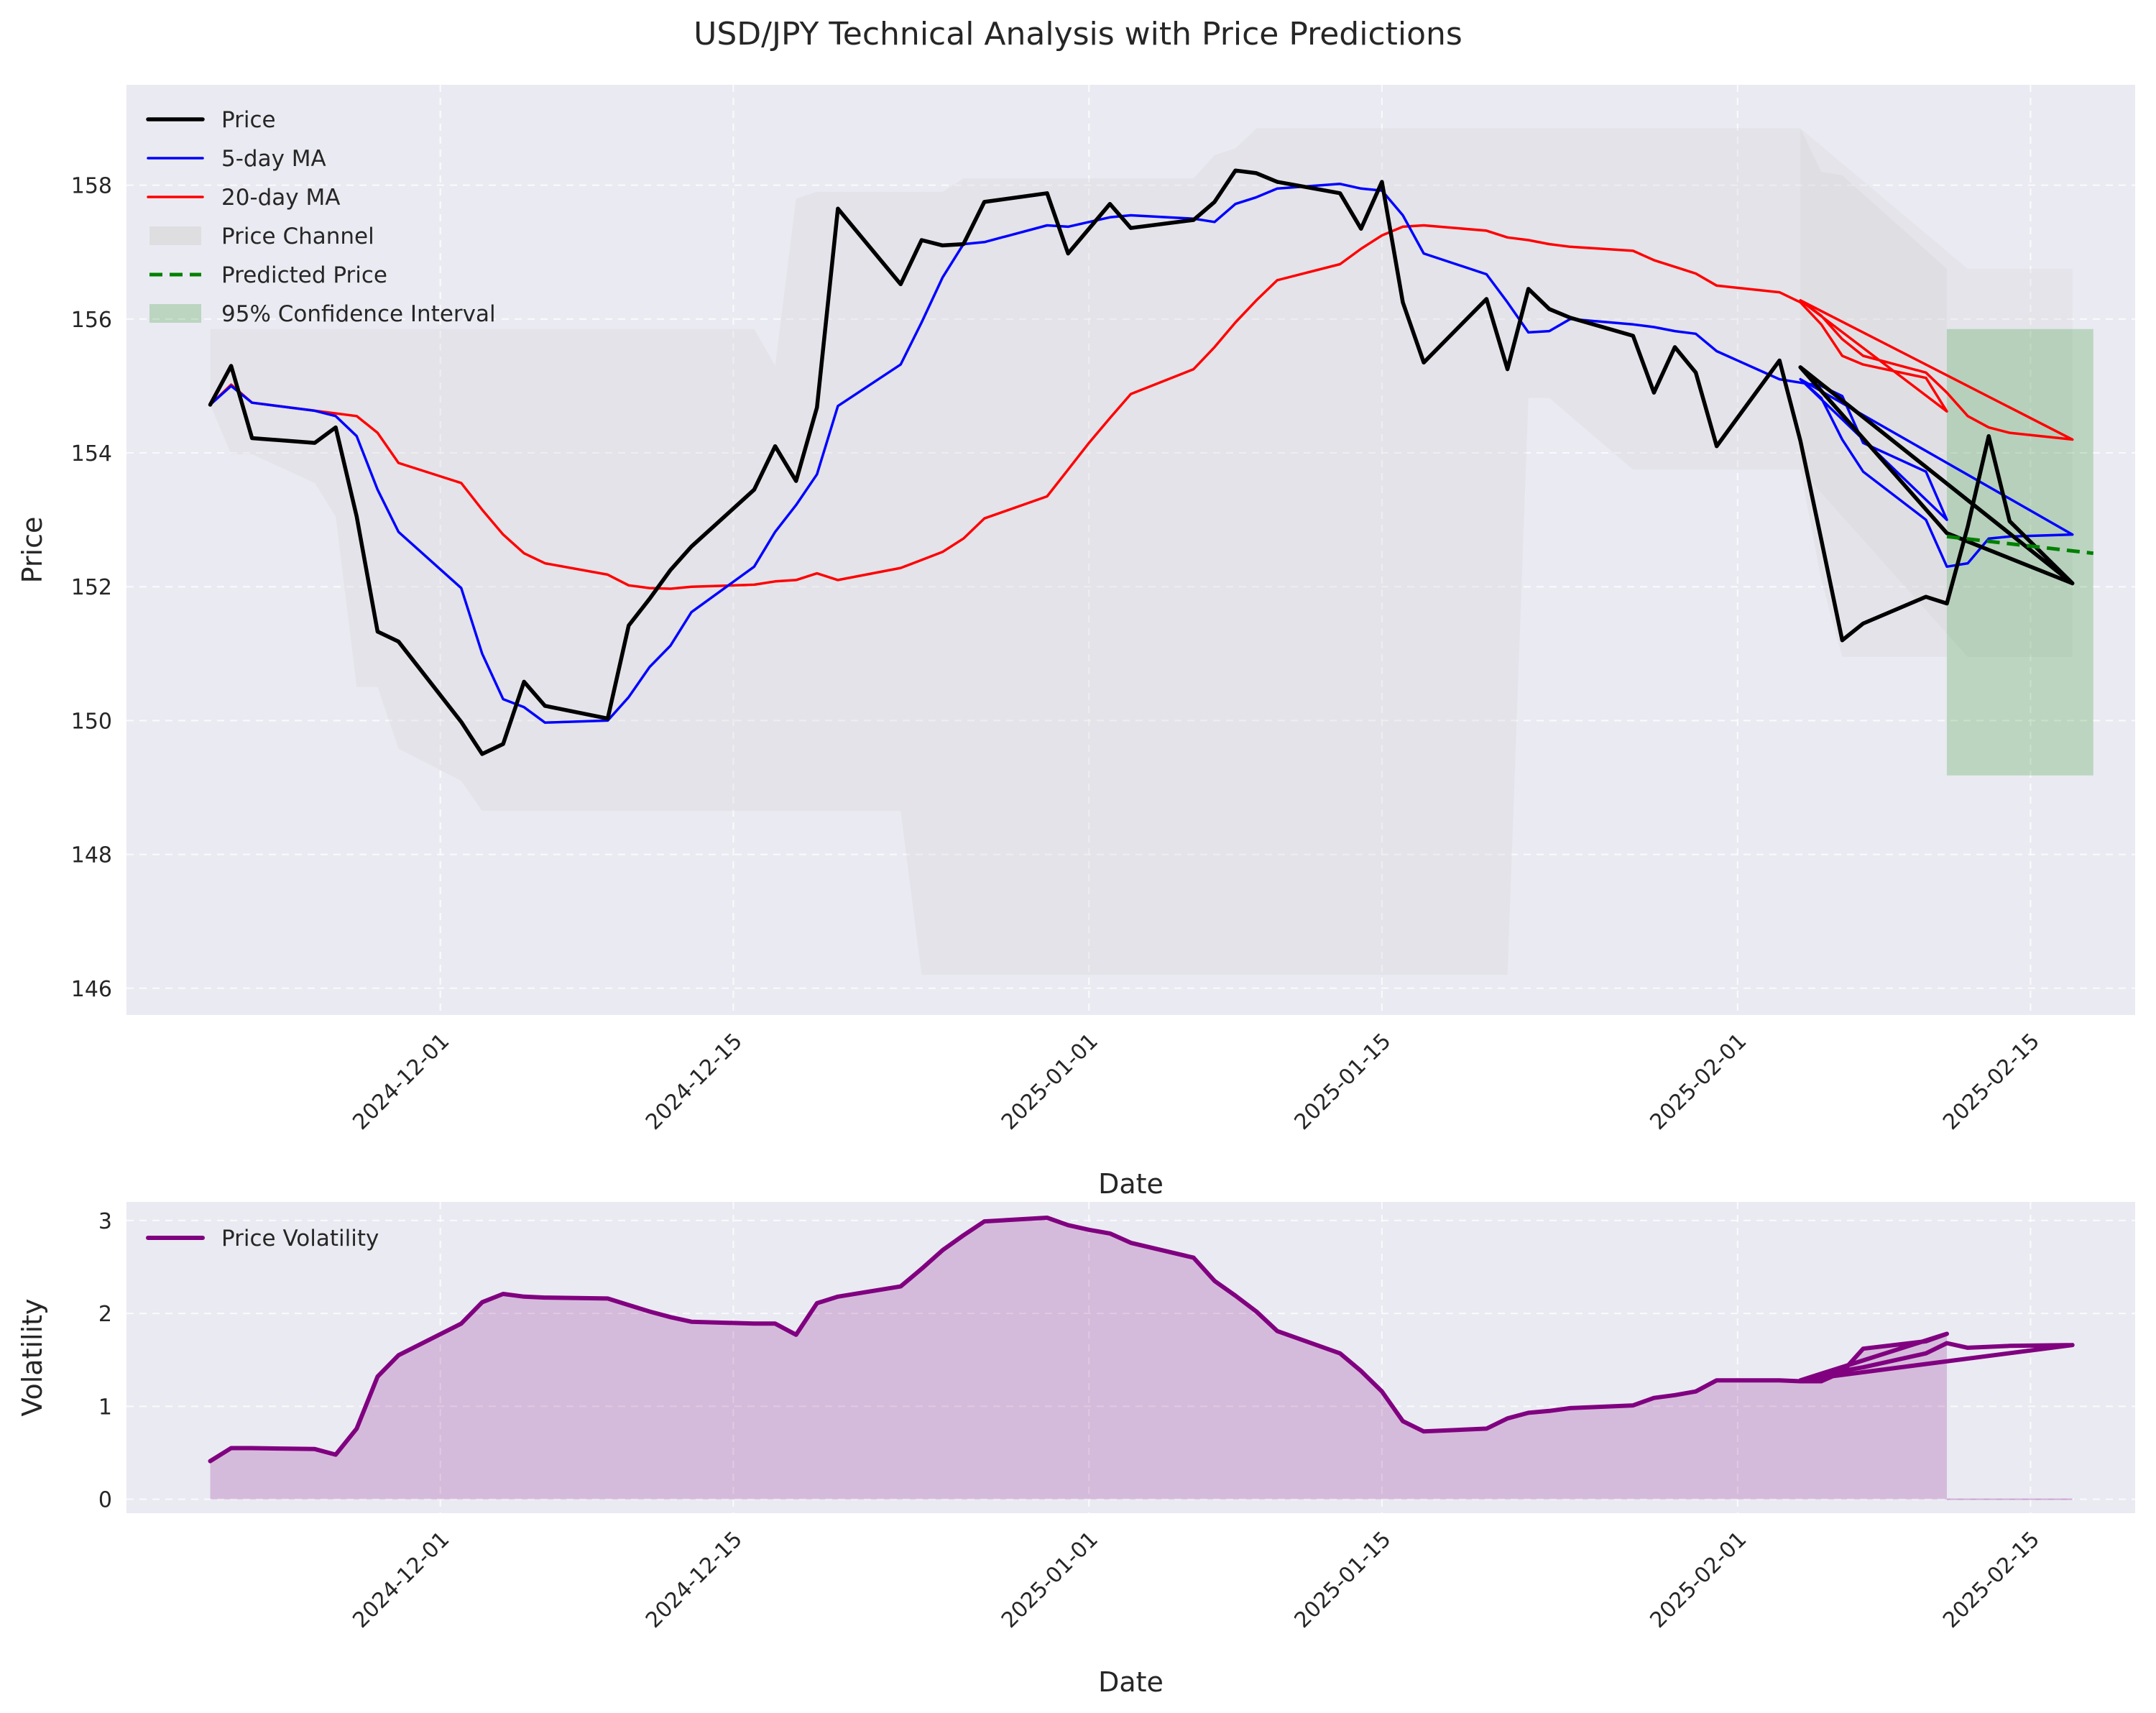  I want to click on price-y-tick-labels: 146 148 150 152 154 156 158, so click(91, 588).